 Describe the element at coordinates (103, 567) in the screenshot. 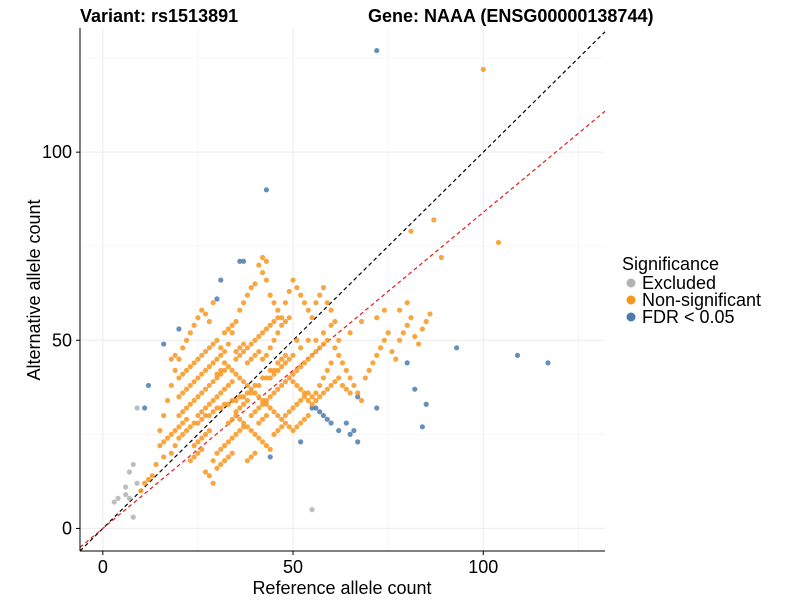

I see `x-tick-label: 0` at that location.